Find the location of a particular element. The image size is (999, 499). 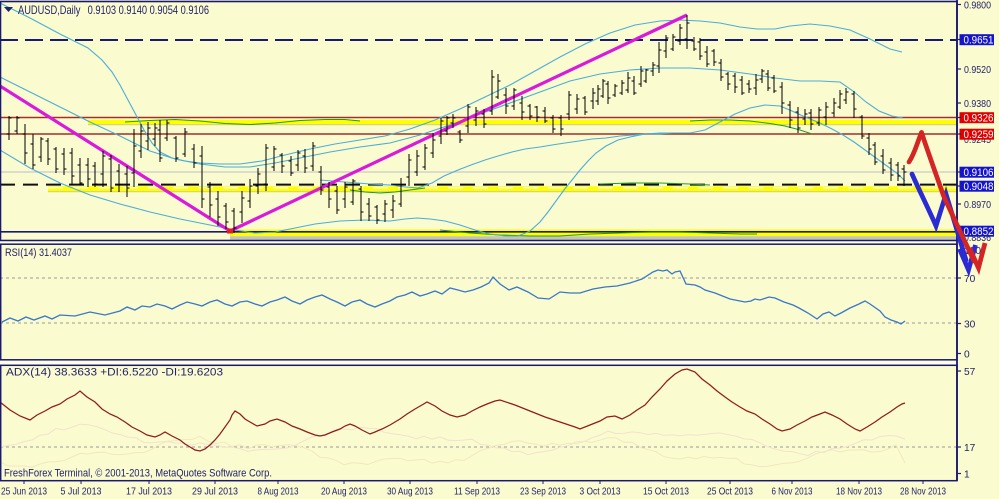

svg-text: 3 Oct 2013 is located at coordinates (600, 492).